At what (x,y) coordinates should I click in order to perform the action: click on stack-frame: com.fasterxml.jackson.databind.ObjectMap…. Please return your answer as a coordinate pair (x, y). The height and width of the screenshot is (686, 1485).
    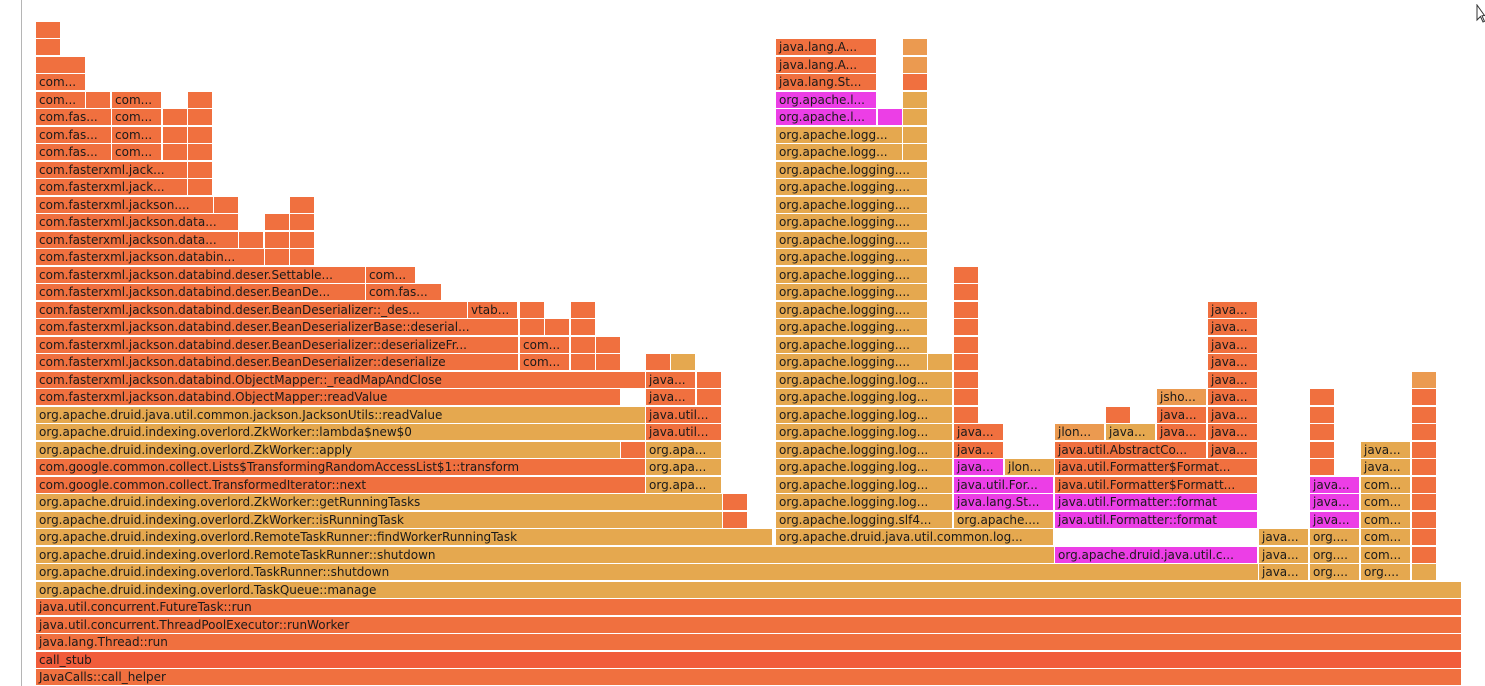
    Looking at the image, I should click on (328, 397).